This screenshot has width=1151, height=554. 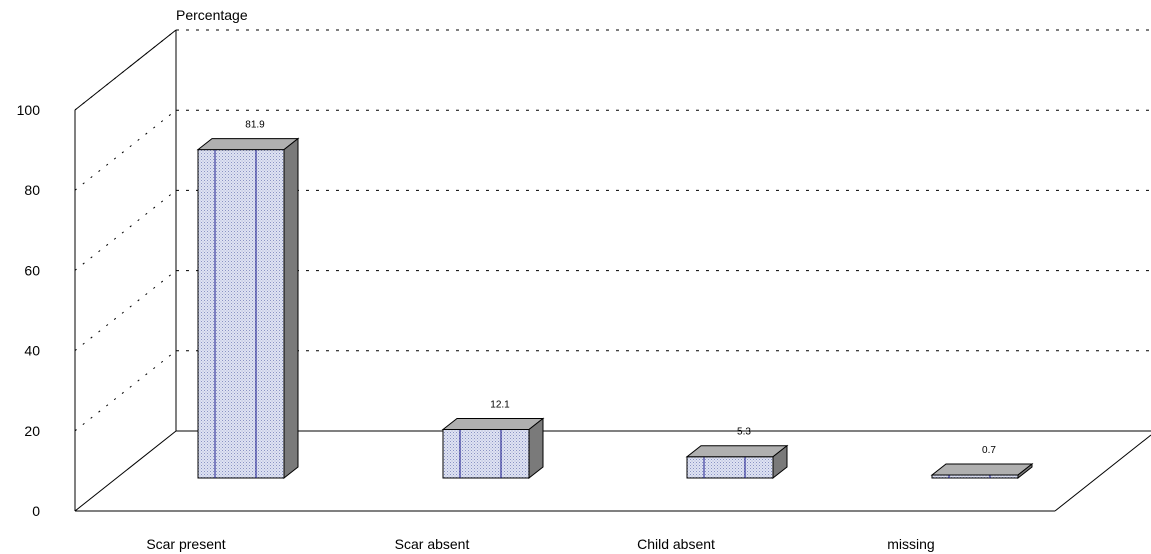 I want to click on bar: 81.9, so click(x=248, y=300).